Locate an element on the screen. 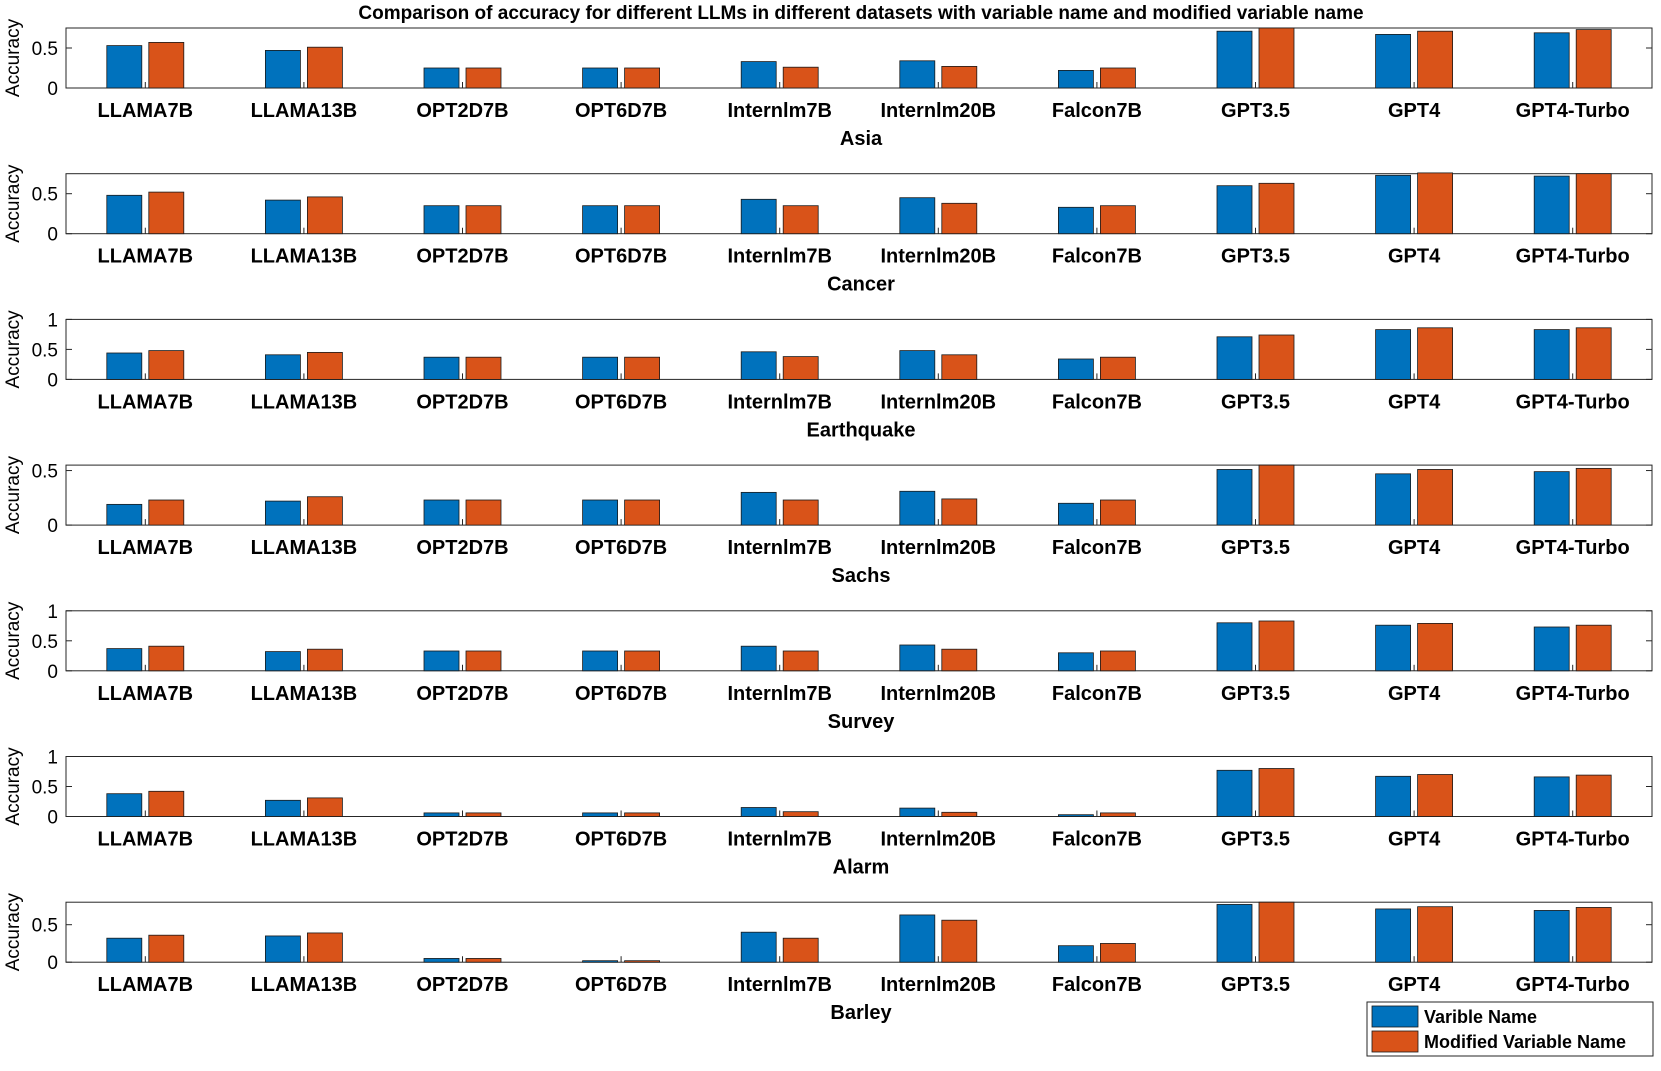  legend: Varible Name Modified Variable Name is located at coordinates (1510, 1029).